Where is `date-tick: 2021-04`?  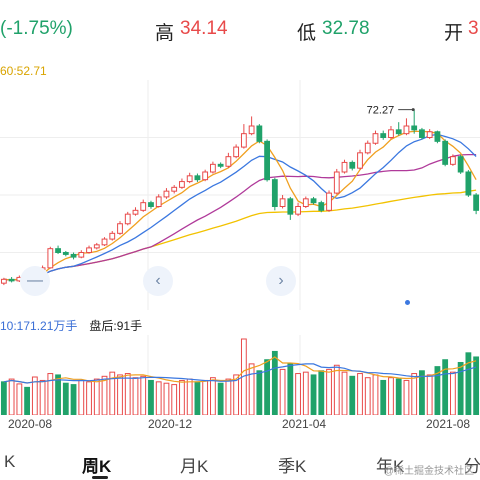 date-tick: 2021-04 is located at coordinates (304, 424).